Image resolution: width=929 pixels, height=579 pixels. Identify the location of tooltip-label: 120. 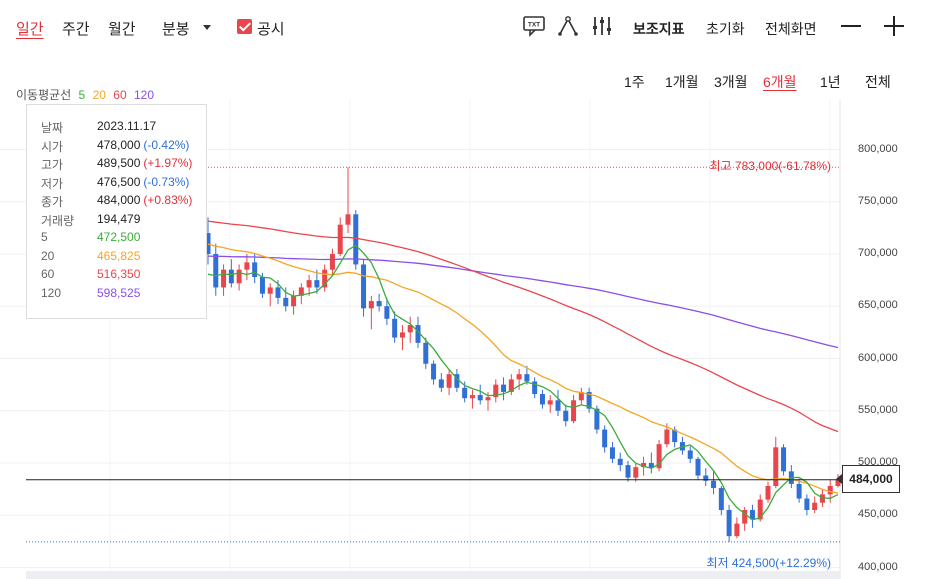
(51, 292).